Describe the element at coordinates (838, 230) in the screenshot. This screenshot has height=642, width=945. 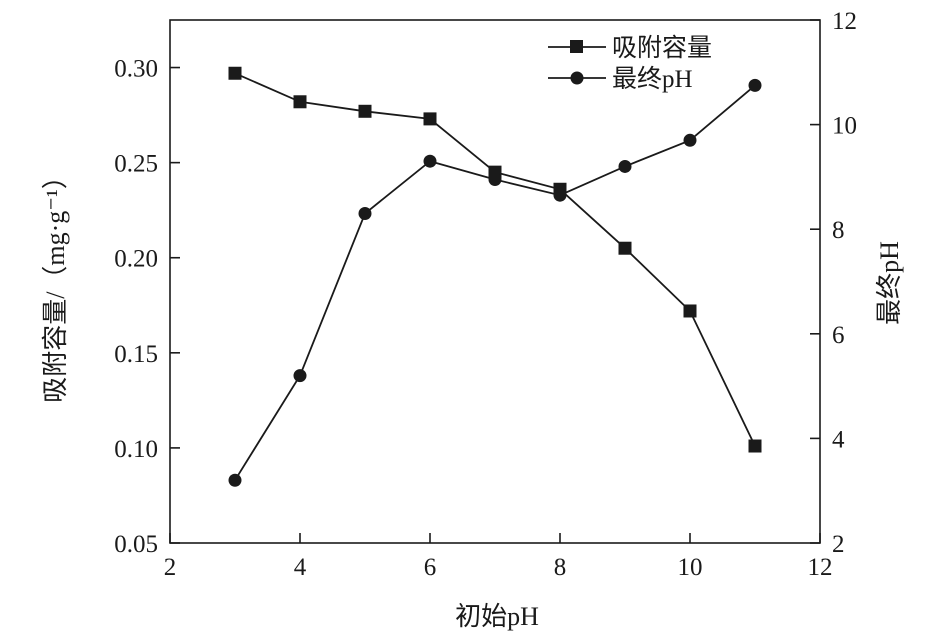
I see `y-right-tick-label: 8` at that location.